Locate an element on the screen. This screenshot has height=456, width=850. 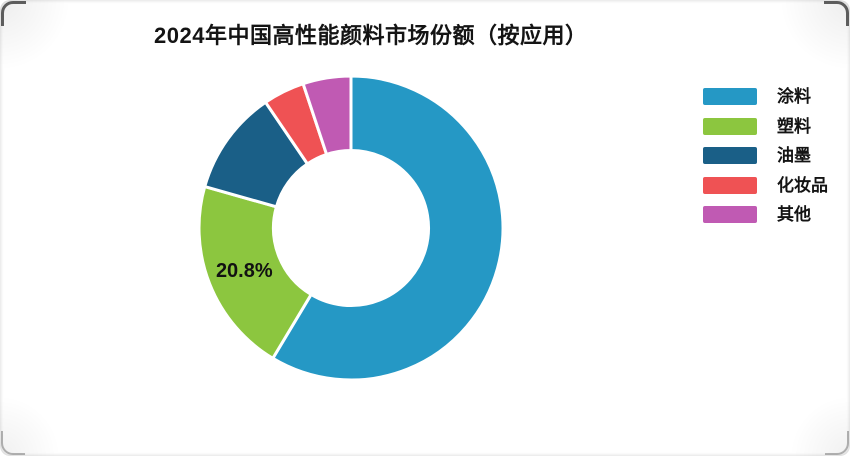
legend-label: 塑料 is located at coordinates (794, 126).